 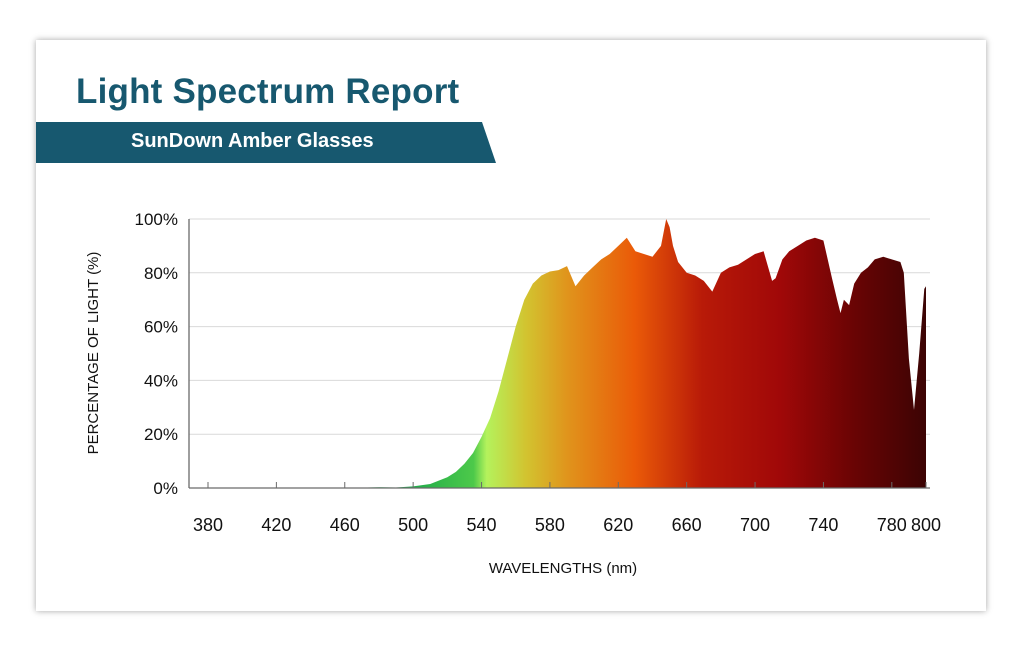 I want to click on x-axis-label: WAVELENGTHS (nm), so click(x=563, y=568).